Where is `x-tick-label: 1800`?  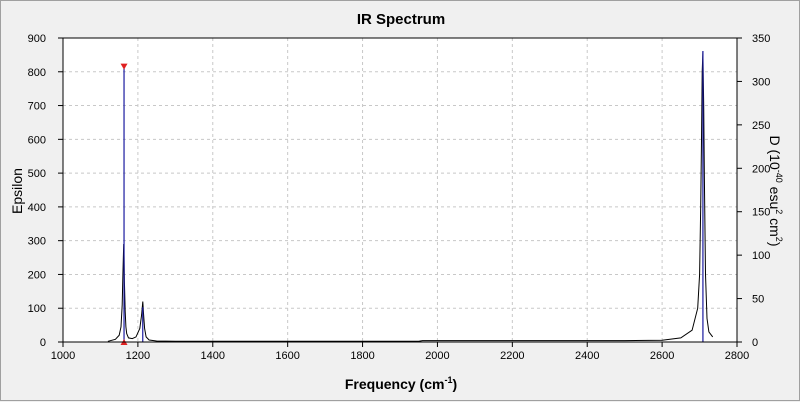 x-tick-label: 1800 is located at coordinates (362, 356).